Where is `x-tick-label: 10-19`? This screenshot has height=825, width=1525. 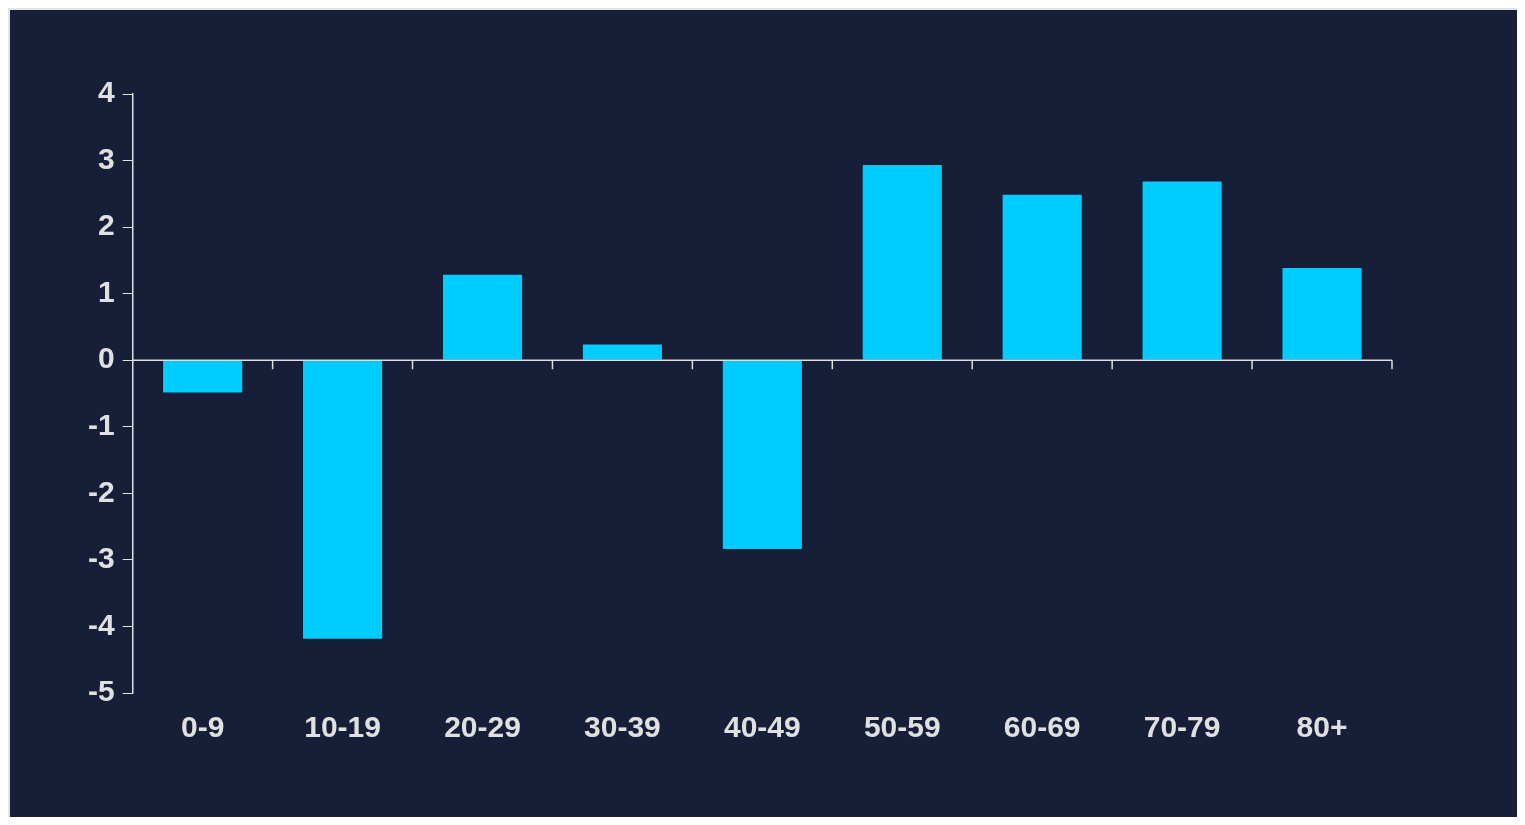
x-tick-label: 10-19 is located at coordinates (342, 727).